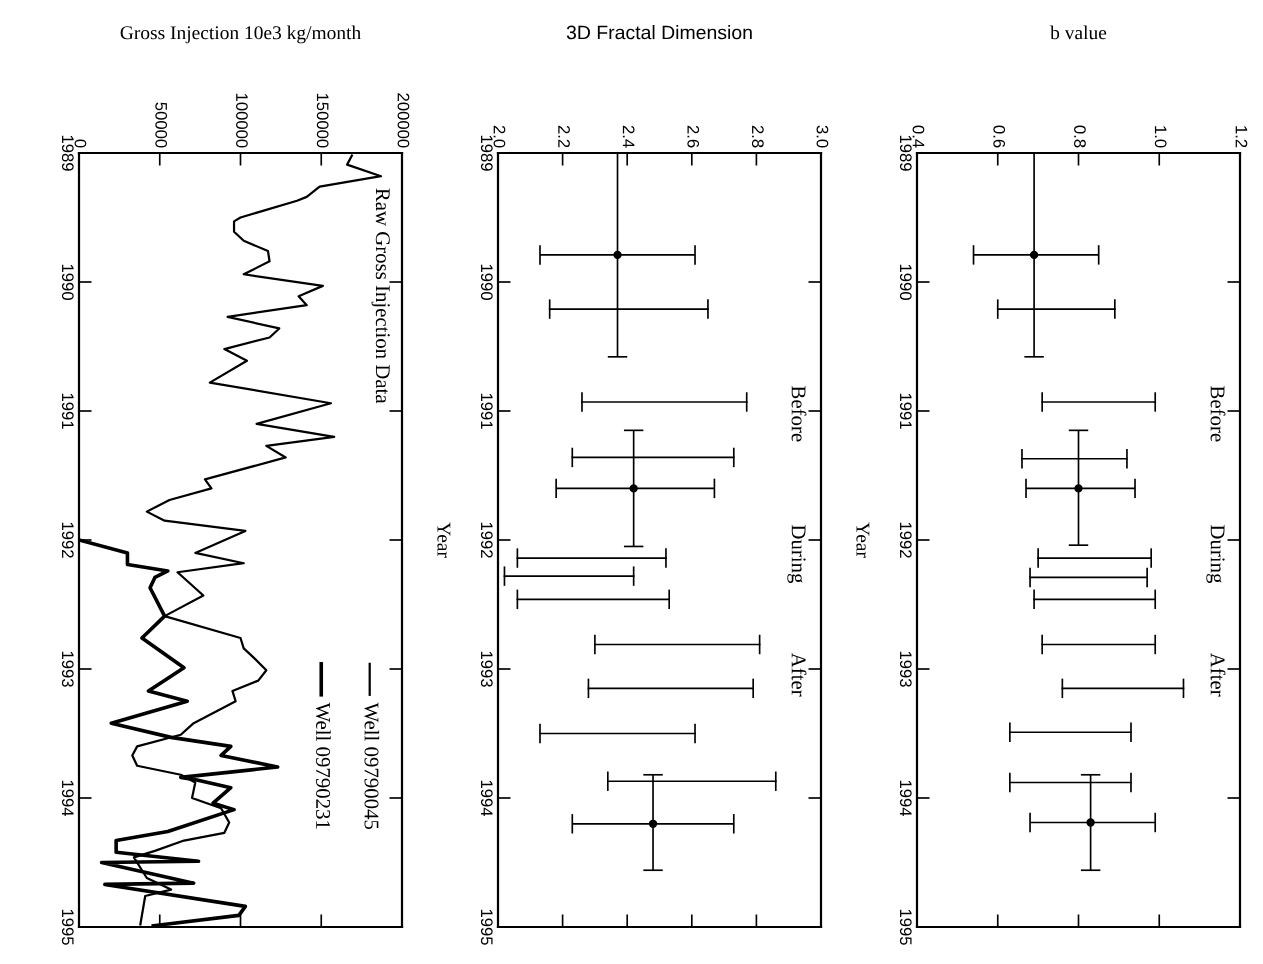 The height and width of the screenshot is (964, 1263). Describe the element at coordinates (757, 136) in the screenshot. I see `x-tick-label: 2.8` at that location.